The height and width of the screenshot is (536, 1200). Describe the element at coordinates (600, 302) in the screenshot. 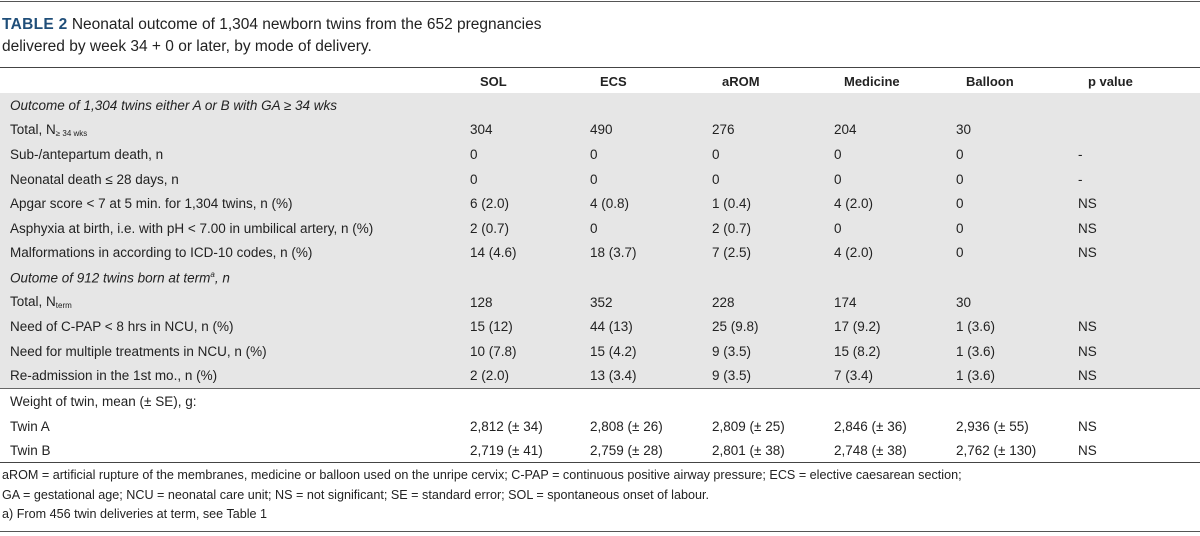

I see `table-row: Total, Nterm 128 352 228 174 30` at that location.